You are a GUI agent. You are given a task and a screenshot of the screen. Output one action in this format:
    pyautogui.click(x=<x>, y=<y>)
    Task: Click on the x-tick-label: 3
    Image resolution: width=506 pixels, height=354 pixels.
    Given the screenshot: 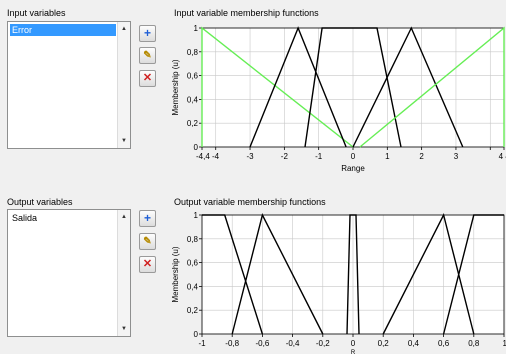 What is the action you would take?
    pyautogui.click(x=456, y=156)
    